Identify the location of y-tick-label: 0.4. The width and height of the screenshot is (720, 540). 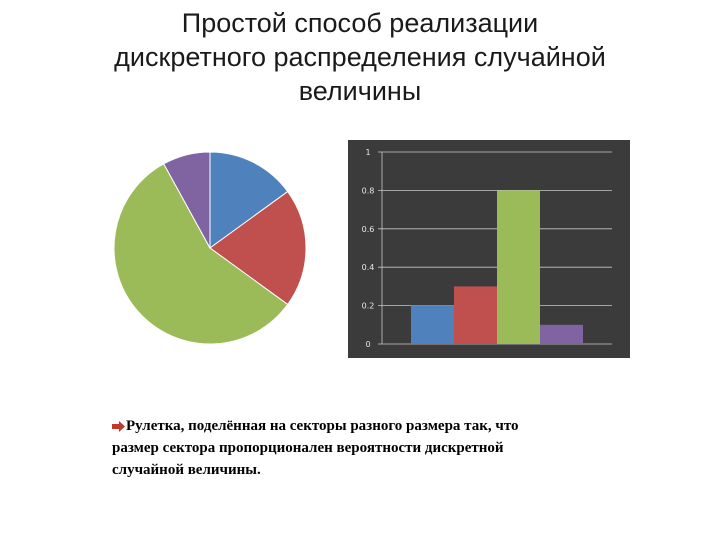
(368, 267).